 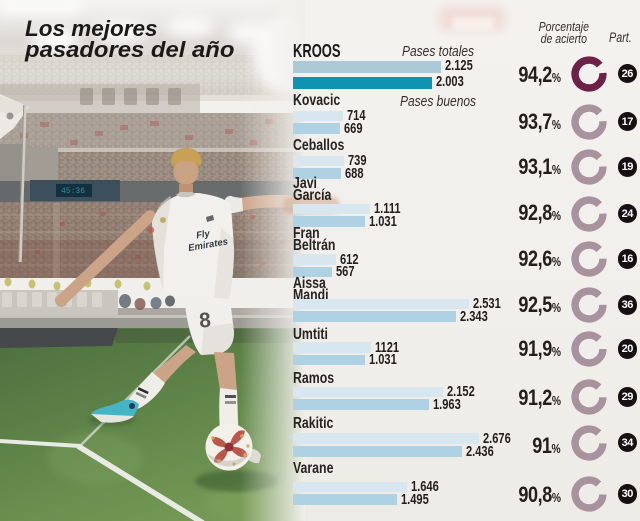 I want to click on svg-text: 8, so click(x=205, y=321).